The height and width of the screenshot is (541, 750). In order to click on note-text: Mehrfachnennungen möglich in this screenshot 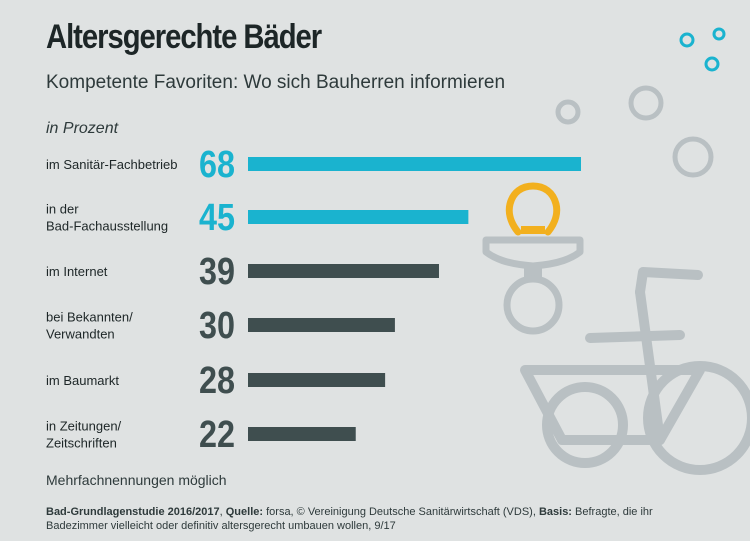, I will do `click(136, 480)`.